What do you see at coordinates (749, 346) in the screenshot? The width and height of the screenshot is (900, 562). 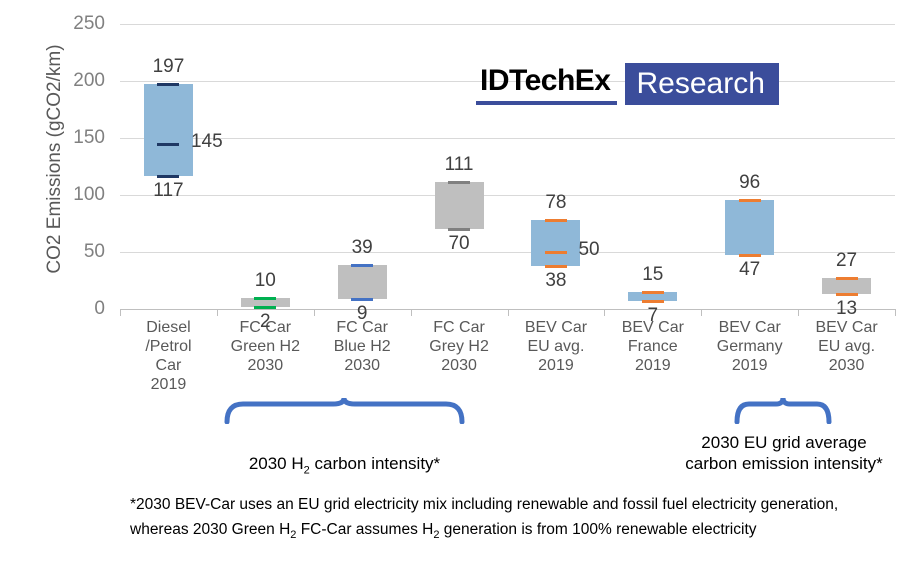 I see `x-axis-category-label-6: BEV Car Germany 2019` at bounding box center [749, 346].